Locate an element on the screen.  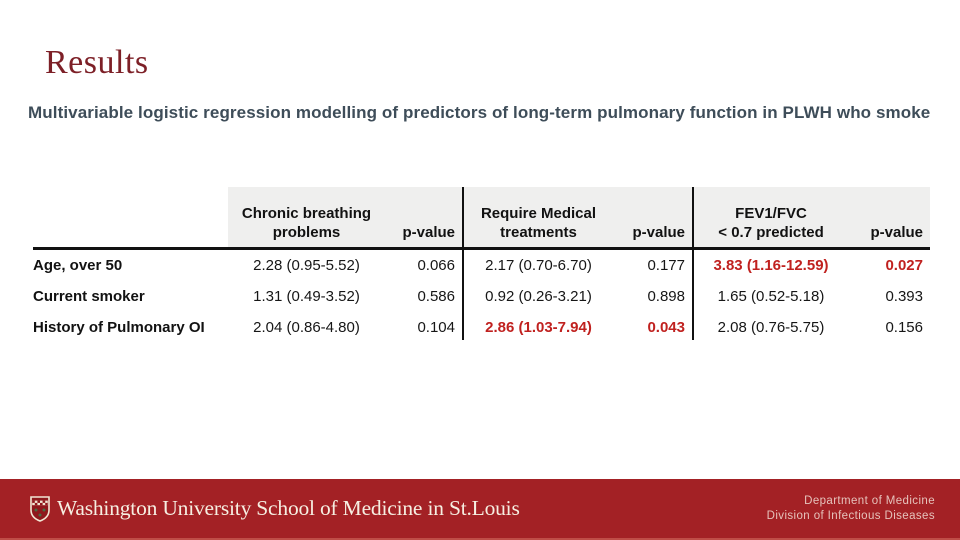
pvalue-cell: 0.898 is located at coordinates (666, 296).